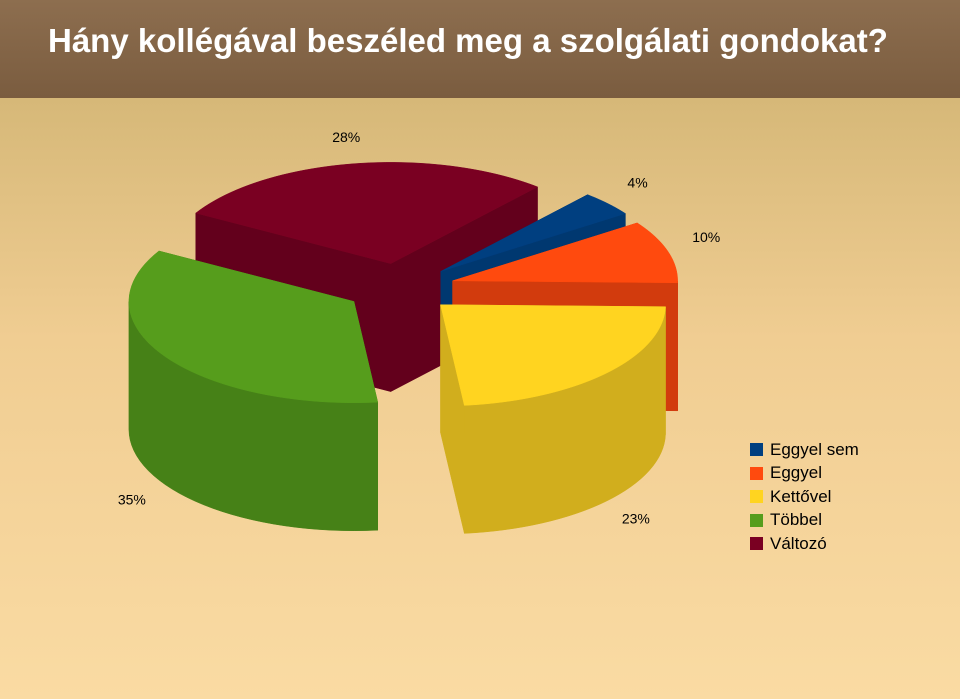  What do you see at coordinates (796, 520) in the screenshot?
I see `legend-label: Többel` at bounding box center [796, 520].